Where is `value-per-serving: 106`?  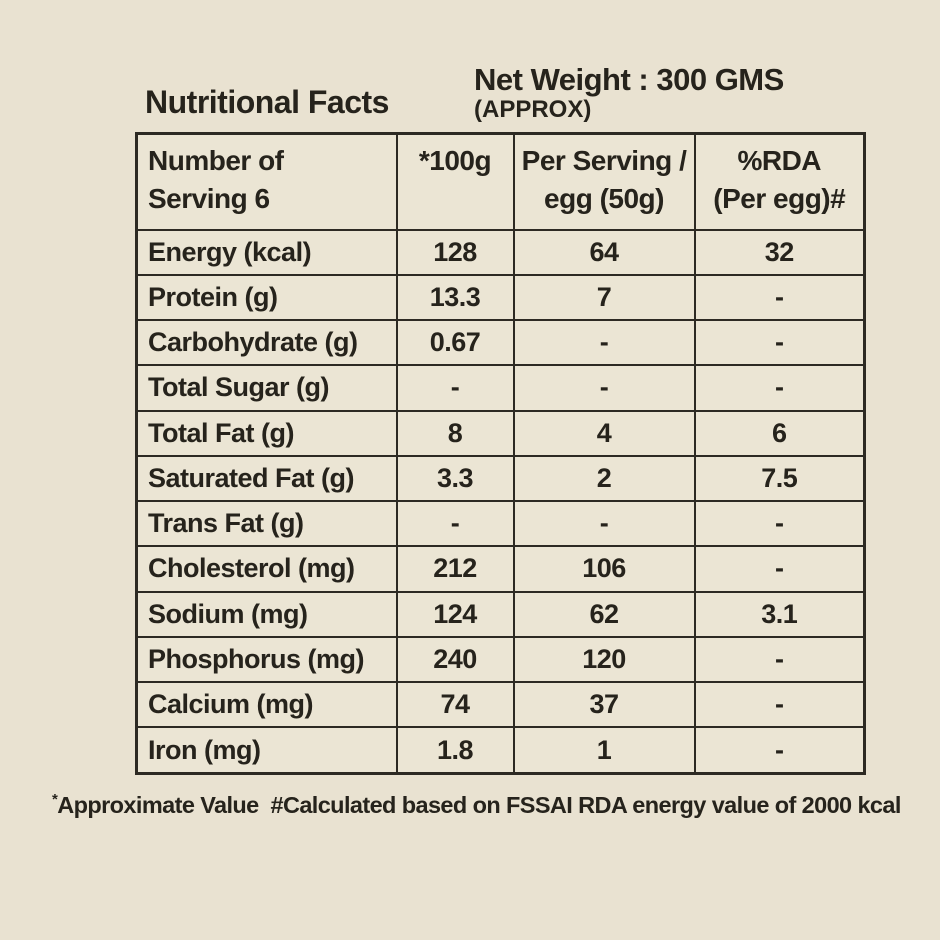
value-per-serving: 106 is located at coordinates (604, 569).